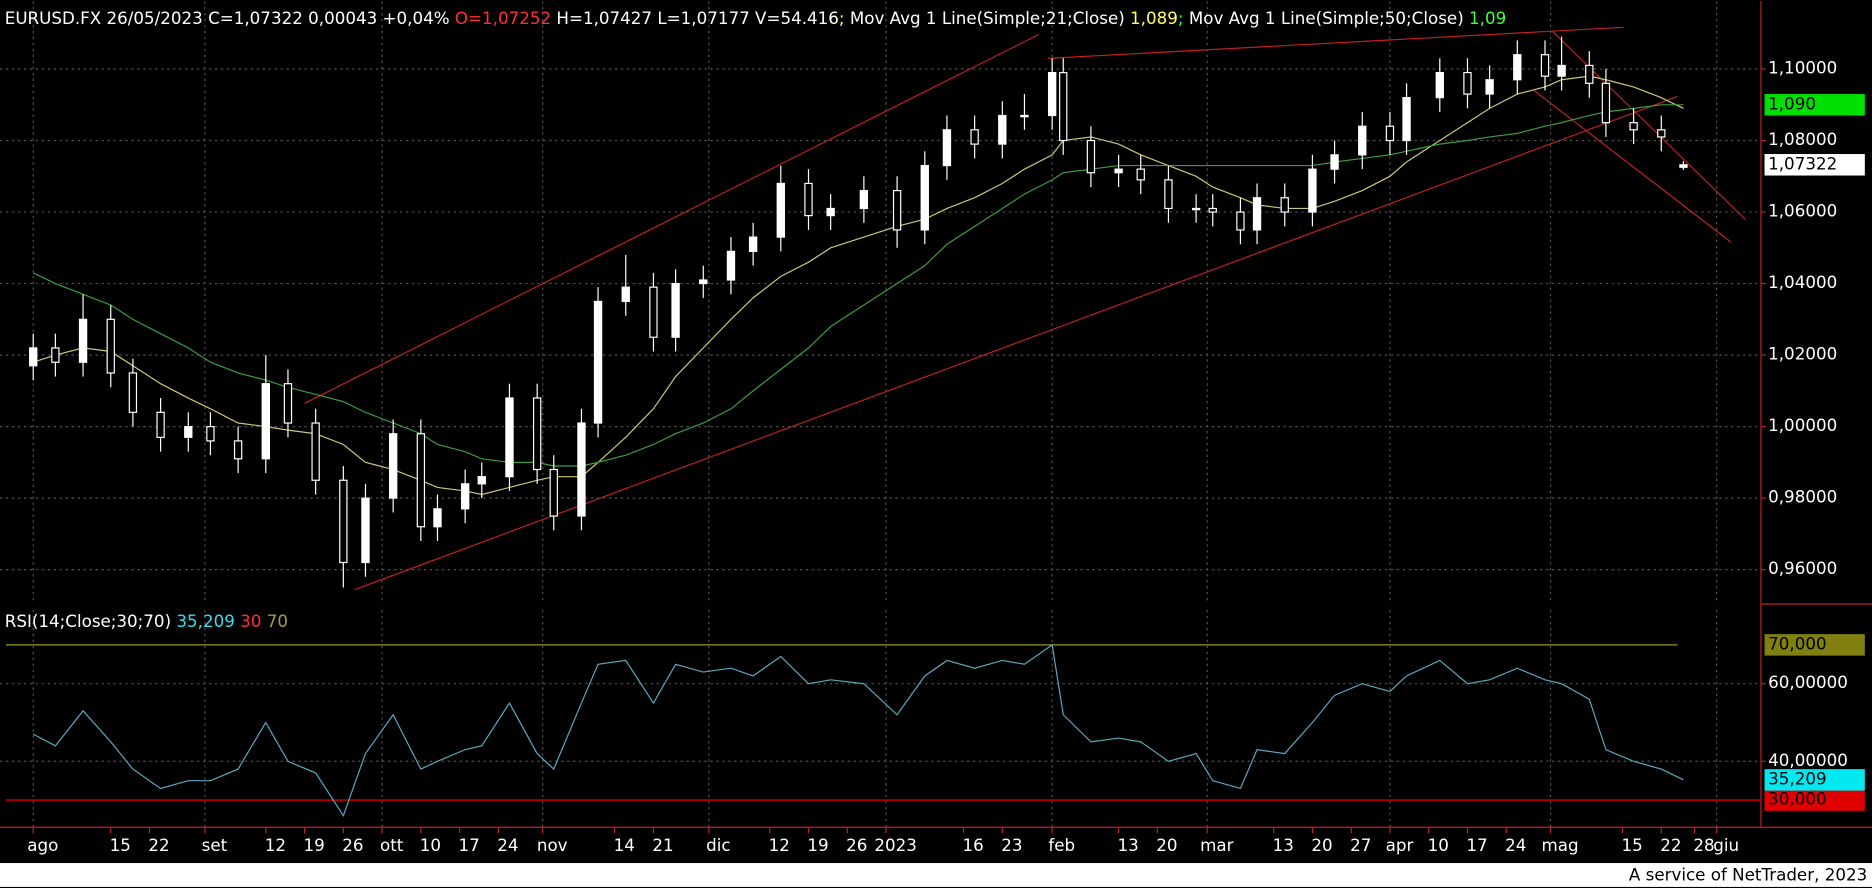 This screenshot has width=1872, height=888. What do you see at coordinates (1560, 845) in the screenshot?
I see `x-tick-label: mag` at bounding box center [1560, 845].